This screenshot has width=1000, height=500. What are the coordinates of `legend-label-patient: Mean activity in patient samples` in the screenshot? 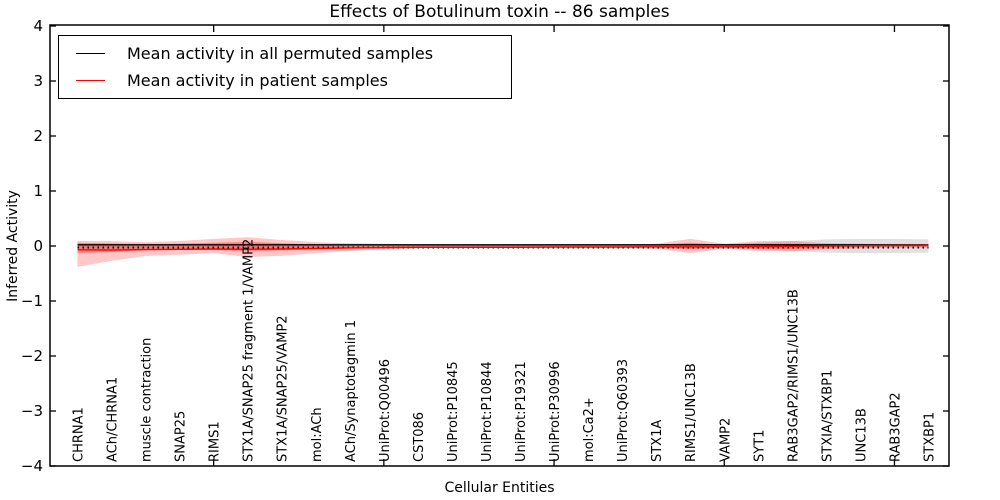 It's located at (257, 80).